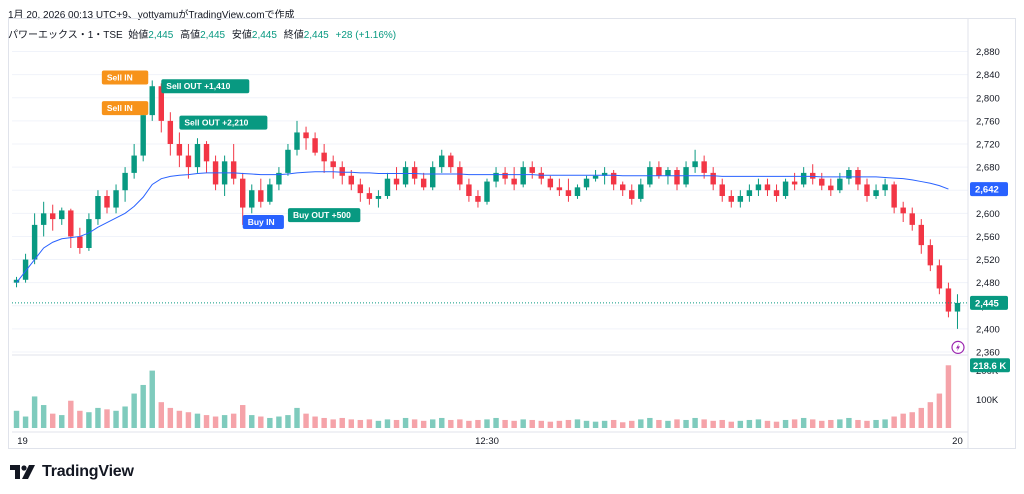 This screenshot has width=1024, height=494. I want to click on vwap-price-label: 2,642, so click(987, 190).